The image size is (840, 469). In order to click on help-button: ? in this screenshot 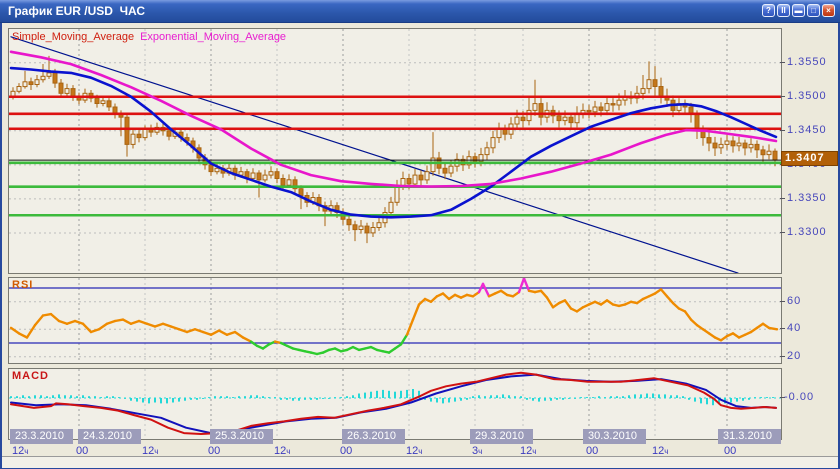, I will do `click(768, 10)`.